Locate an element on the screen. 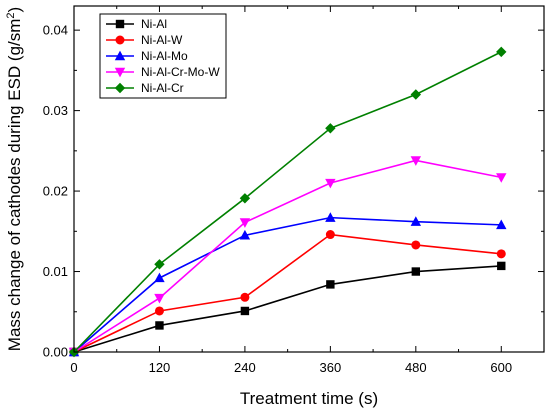 Image resolution: width=550 pixels, height=412 pixels. x-axis-title: Treatment time (s) is located at coordinates (309, 398).